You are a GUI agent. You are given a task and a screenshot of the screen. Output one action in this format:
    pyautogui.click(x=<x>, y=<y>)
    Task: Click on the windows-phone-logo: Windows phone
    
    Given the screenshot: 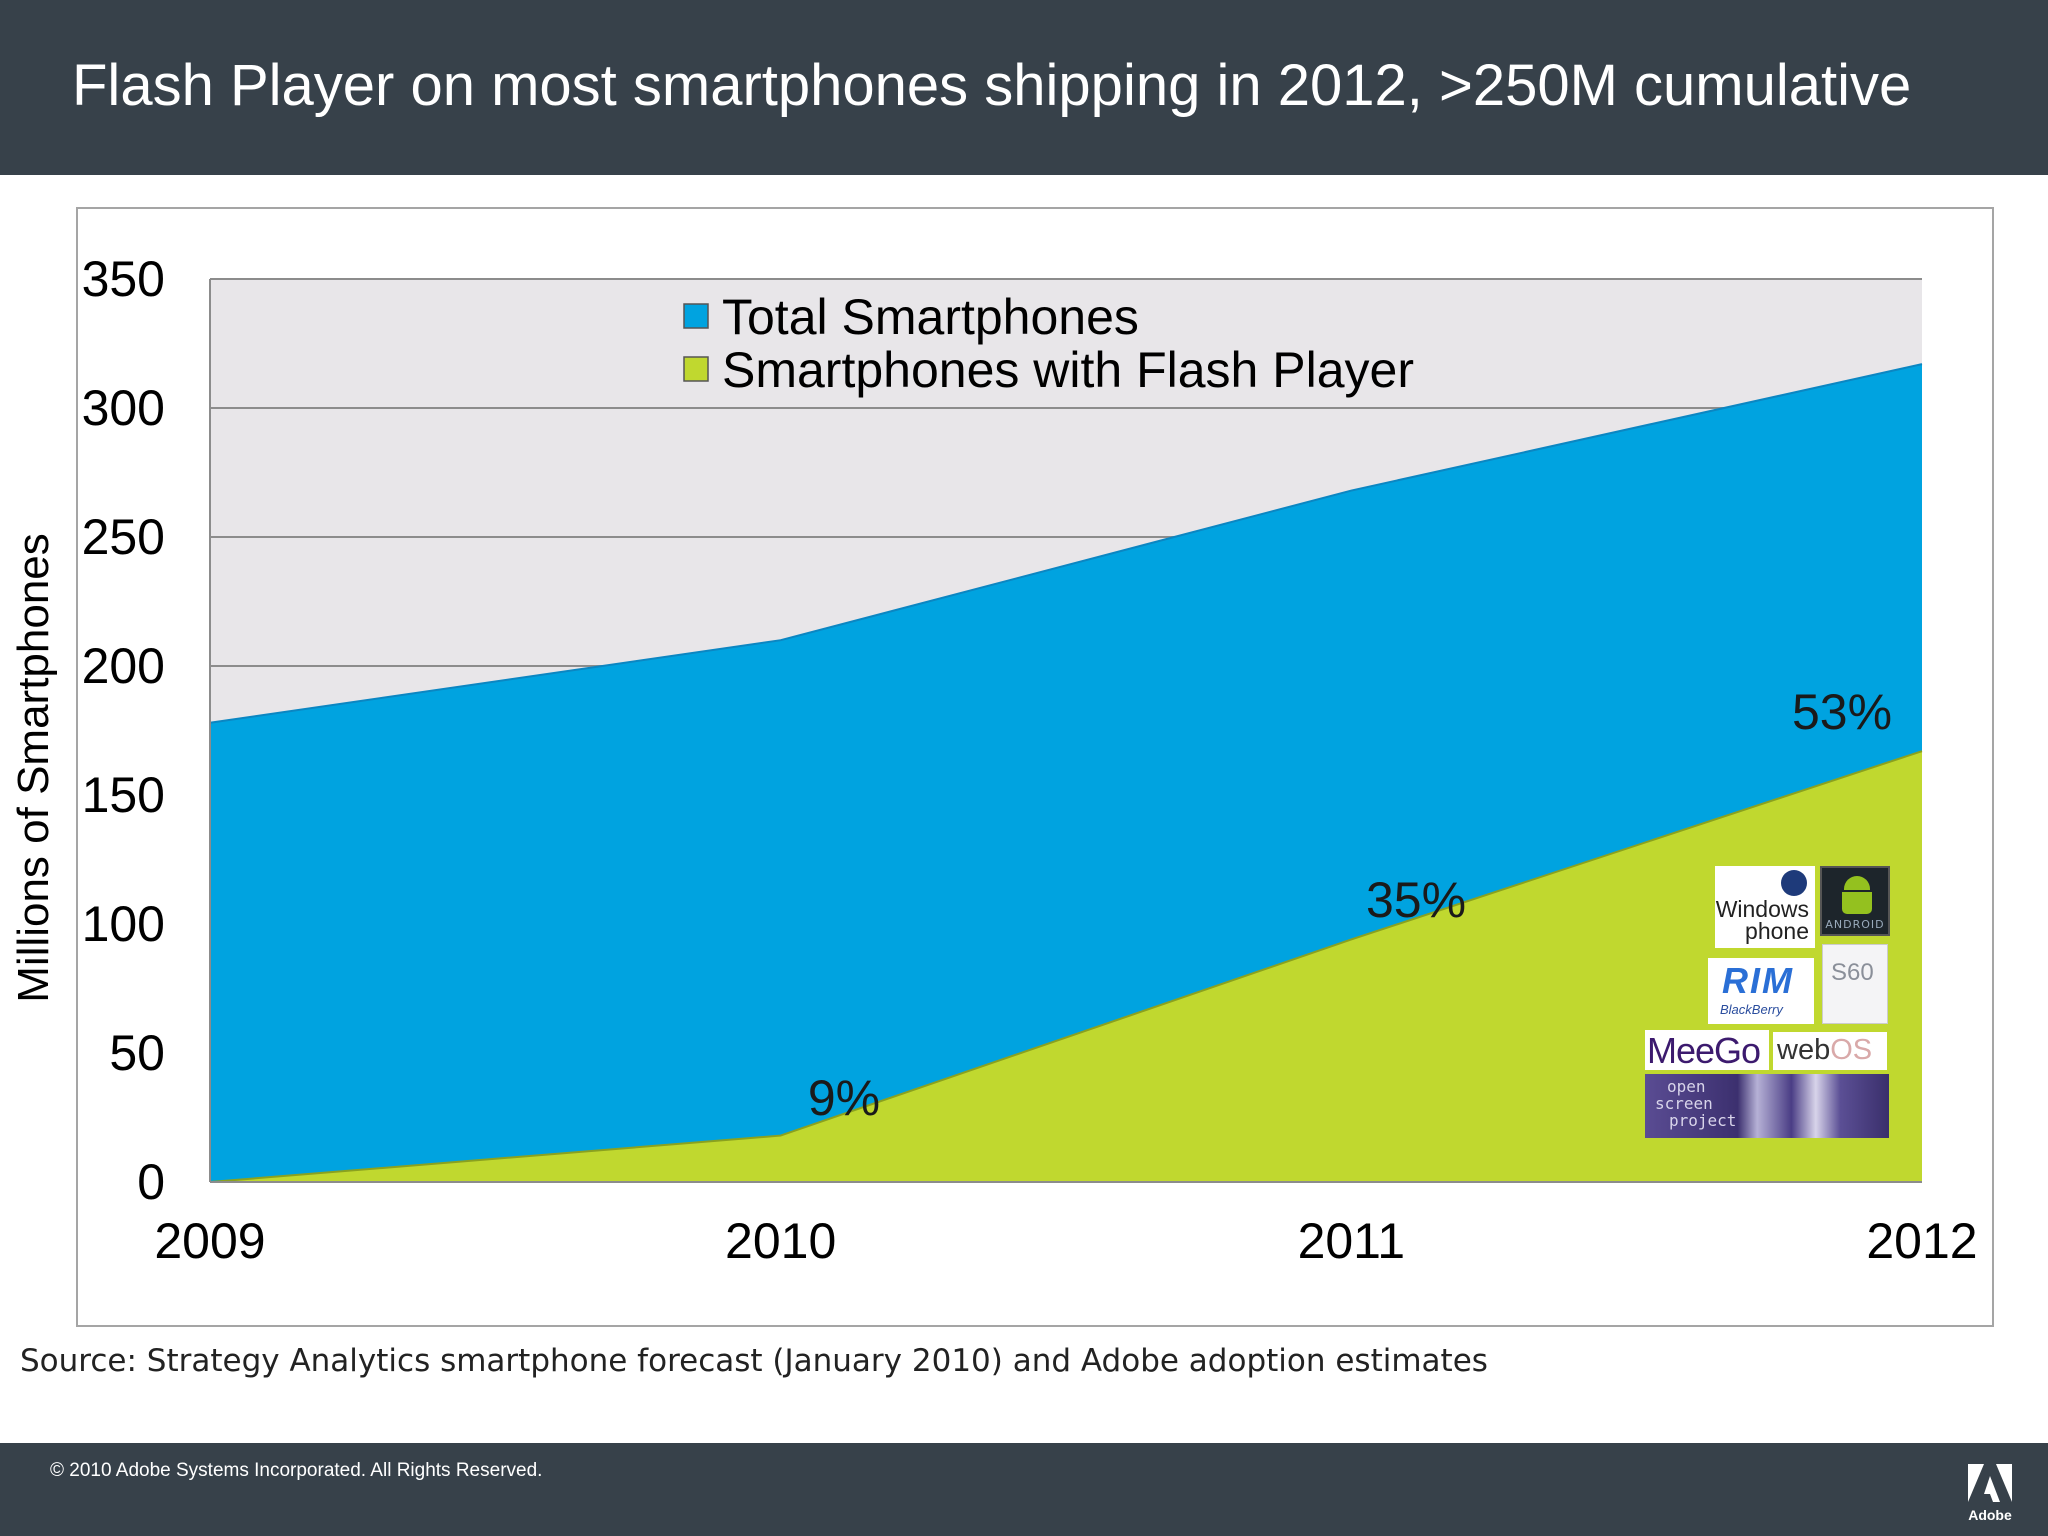 What is the action you would take?
    pyautogui.click(x=1765, y=907)
    